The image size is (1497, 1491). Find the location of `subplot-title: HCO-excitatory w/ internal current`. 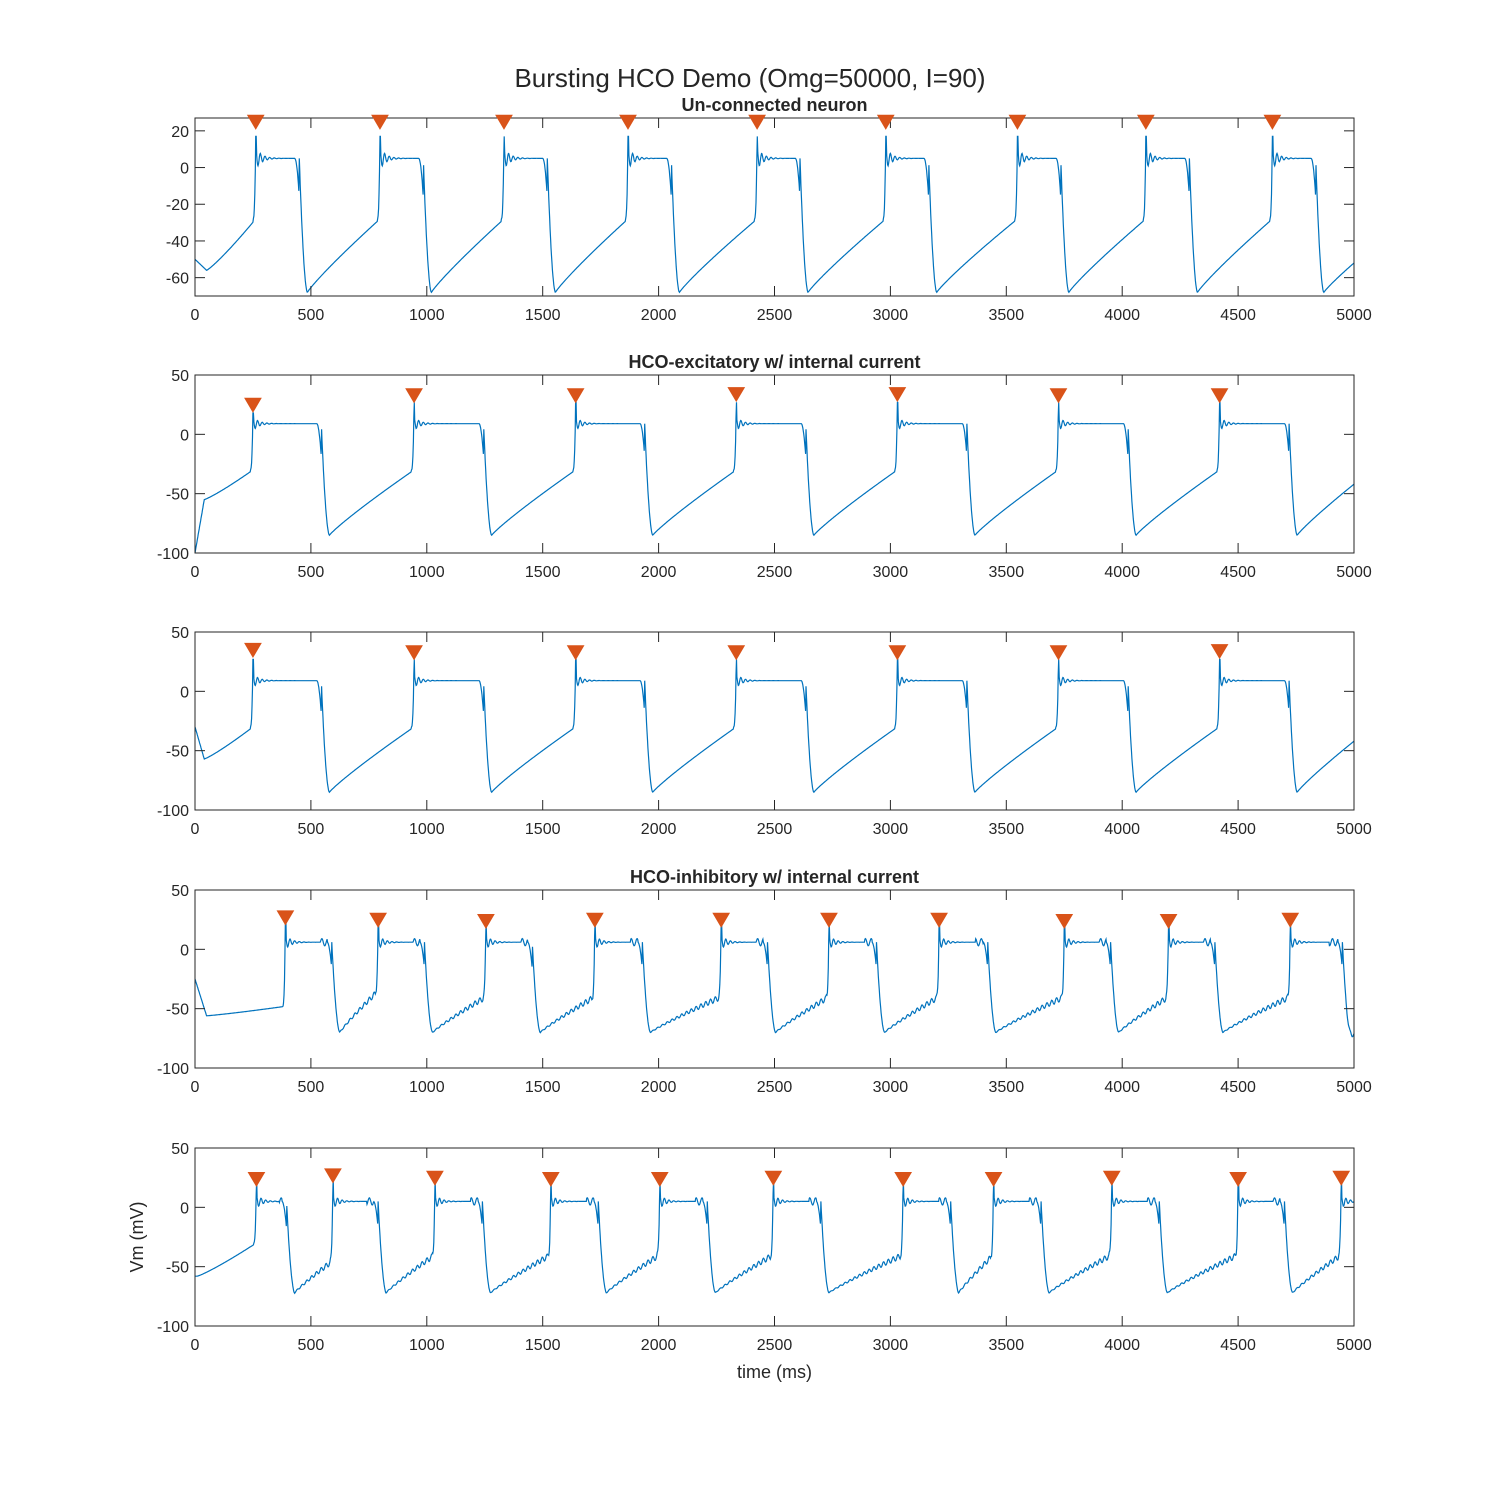

subplot-title: HCO-excitatory w/ internal current is located at coordinates (774, 362).